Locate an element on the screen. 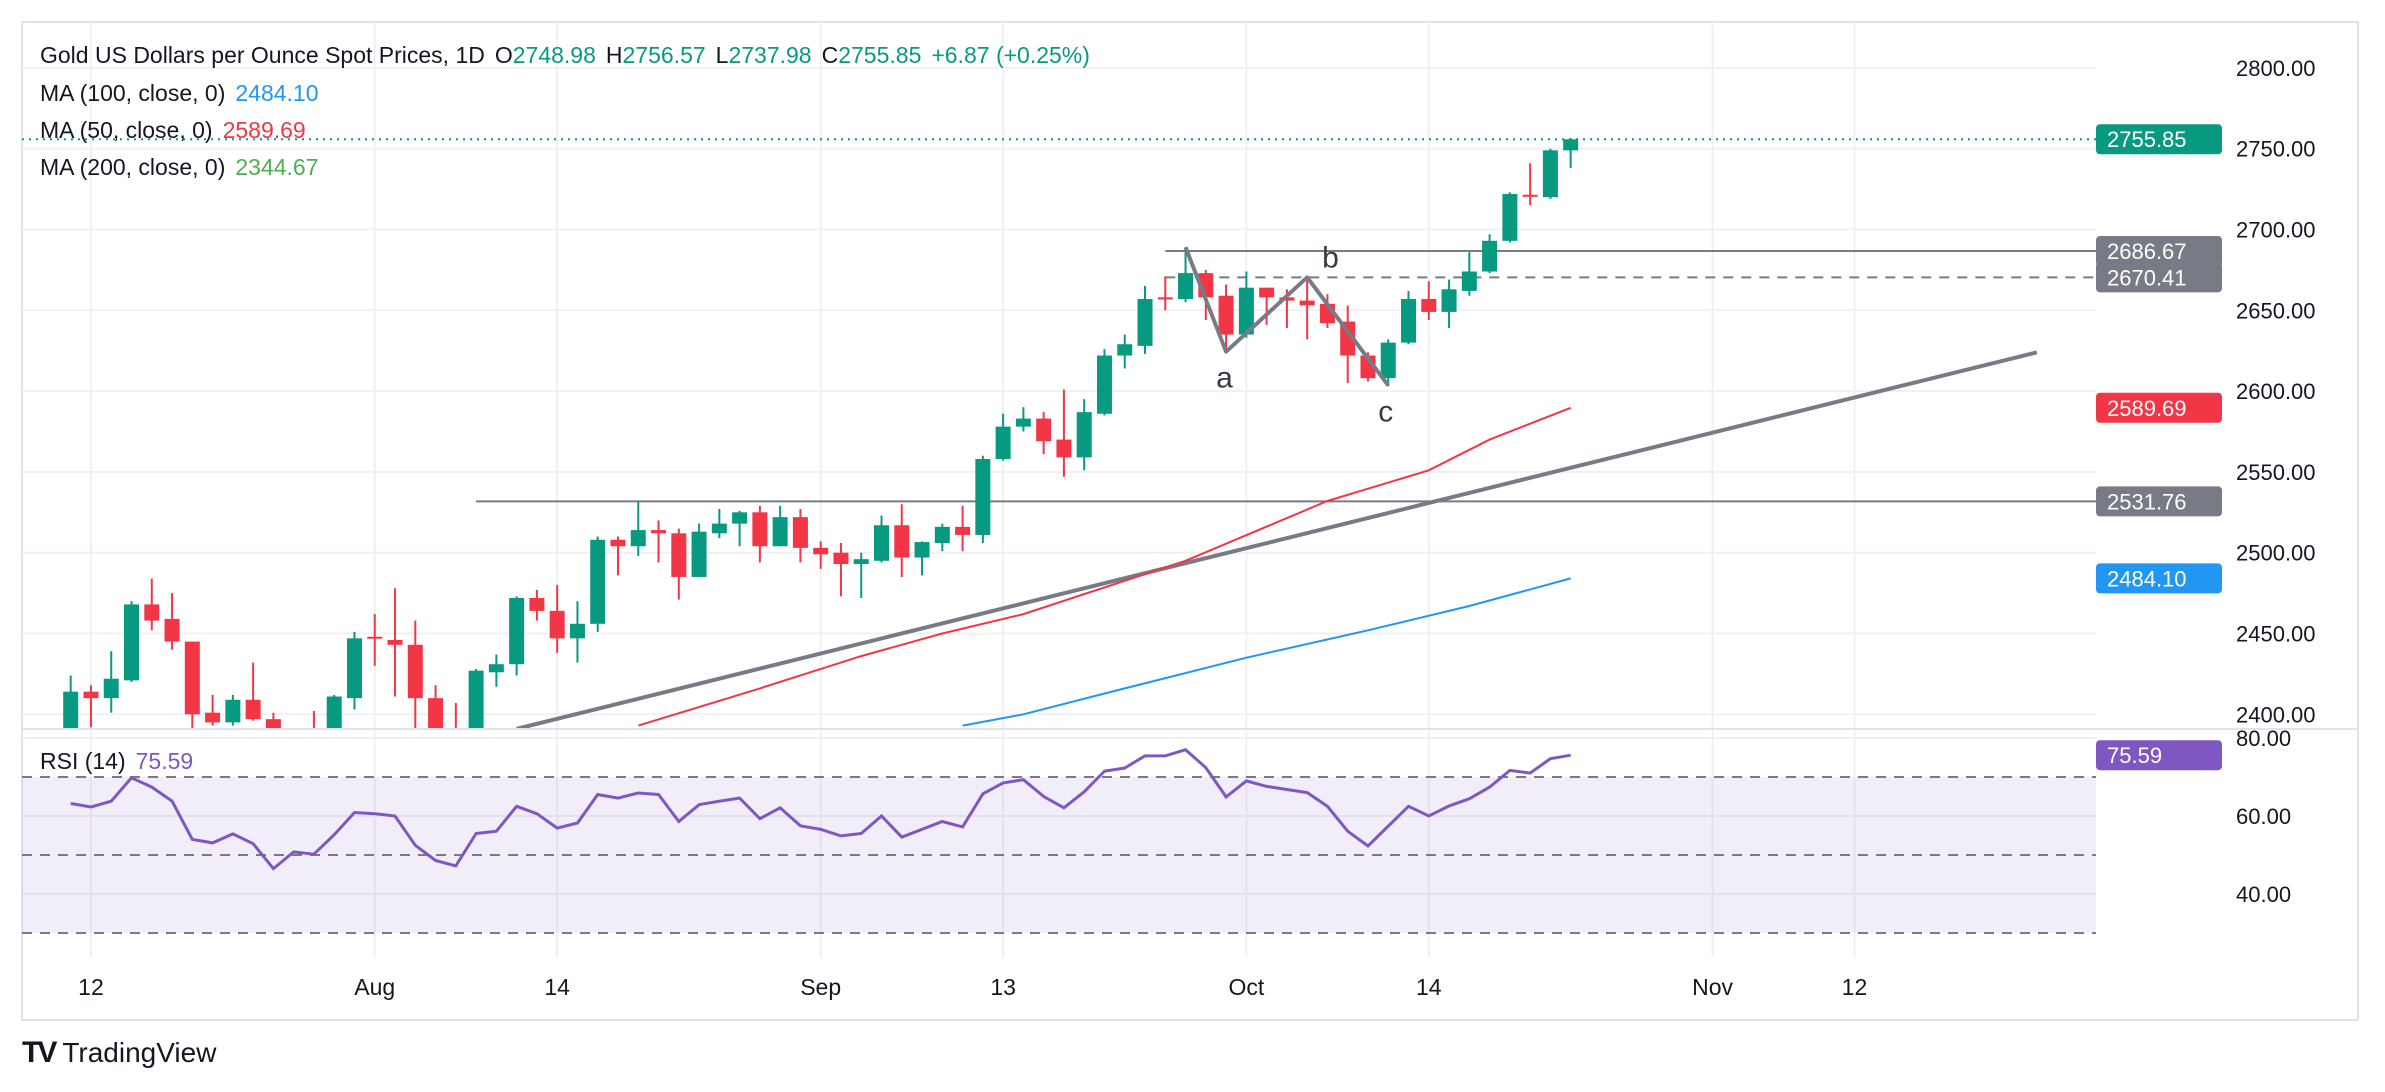 This screenshot has height=1092, width=2385. price-label: 2484.10 is located at coordinates (2159, 578).